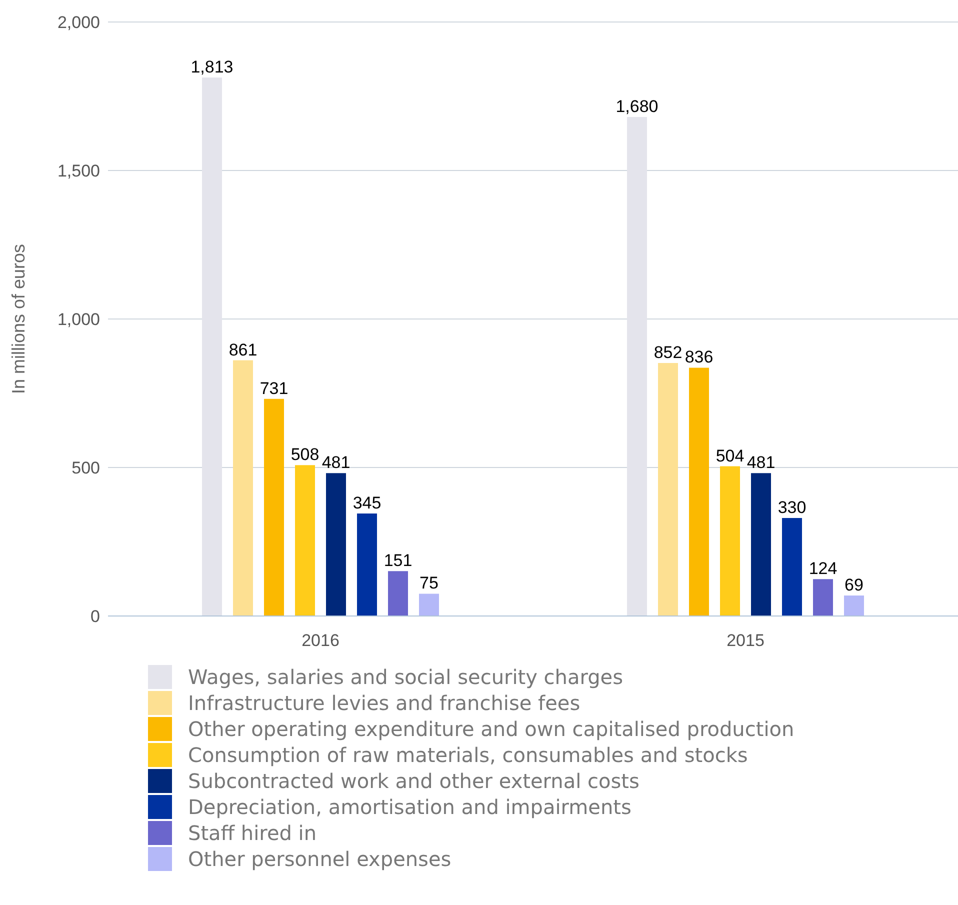 This screenshot has height=905, width=958. I want to click on data-label: 1,813, so click(212, 67).